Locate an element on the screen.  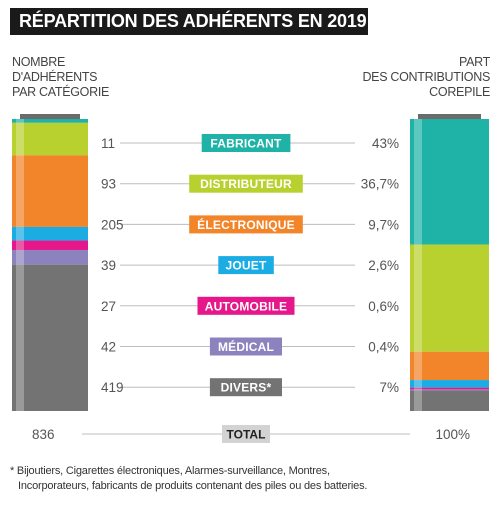
right-bar-highlight is located at coordinates (418, 265).